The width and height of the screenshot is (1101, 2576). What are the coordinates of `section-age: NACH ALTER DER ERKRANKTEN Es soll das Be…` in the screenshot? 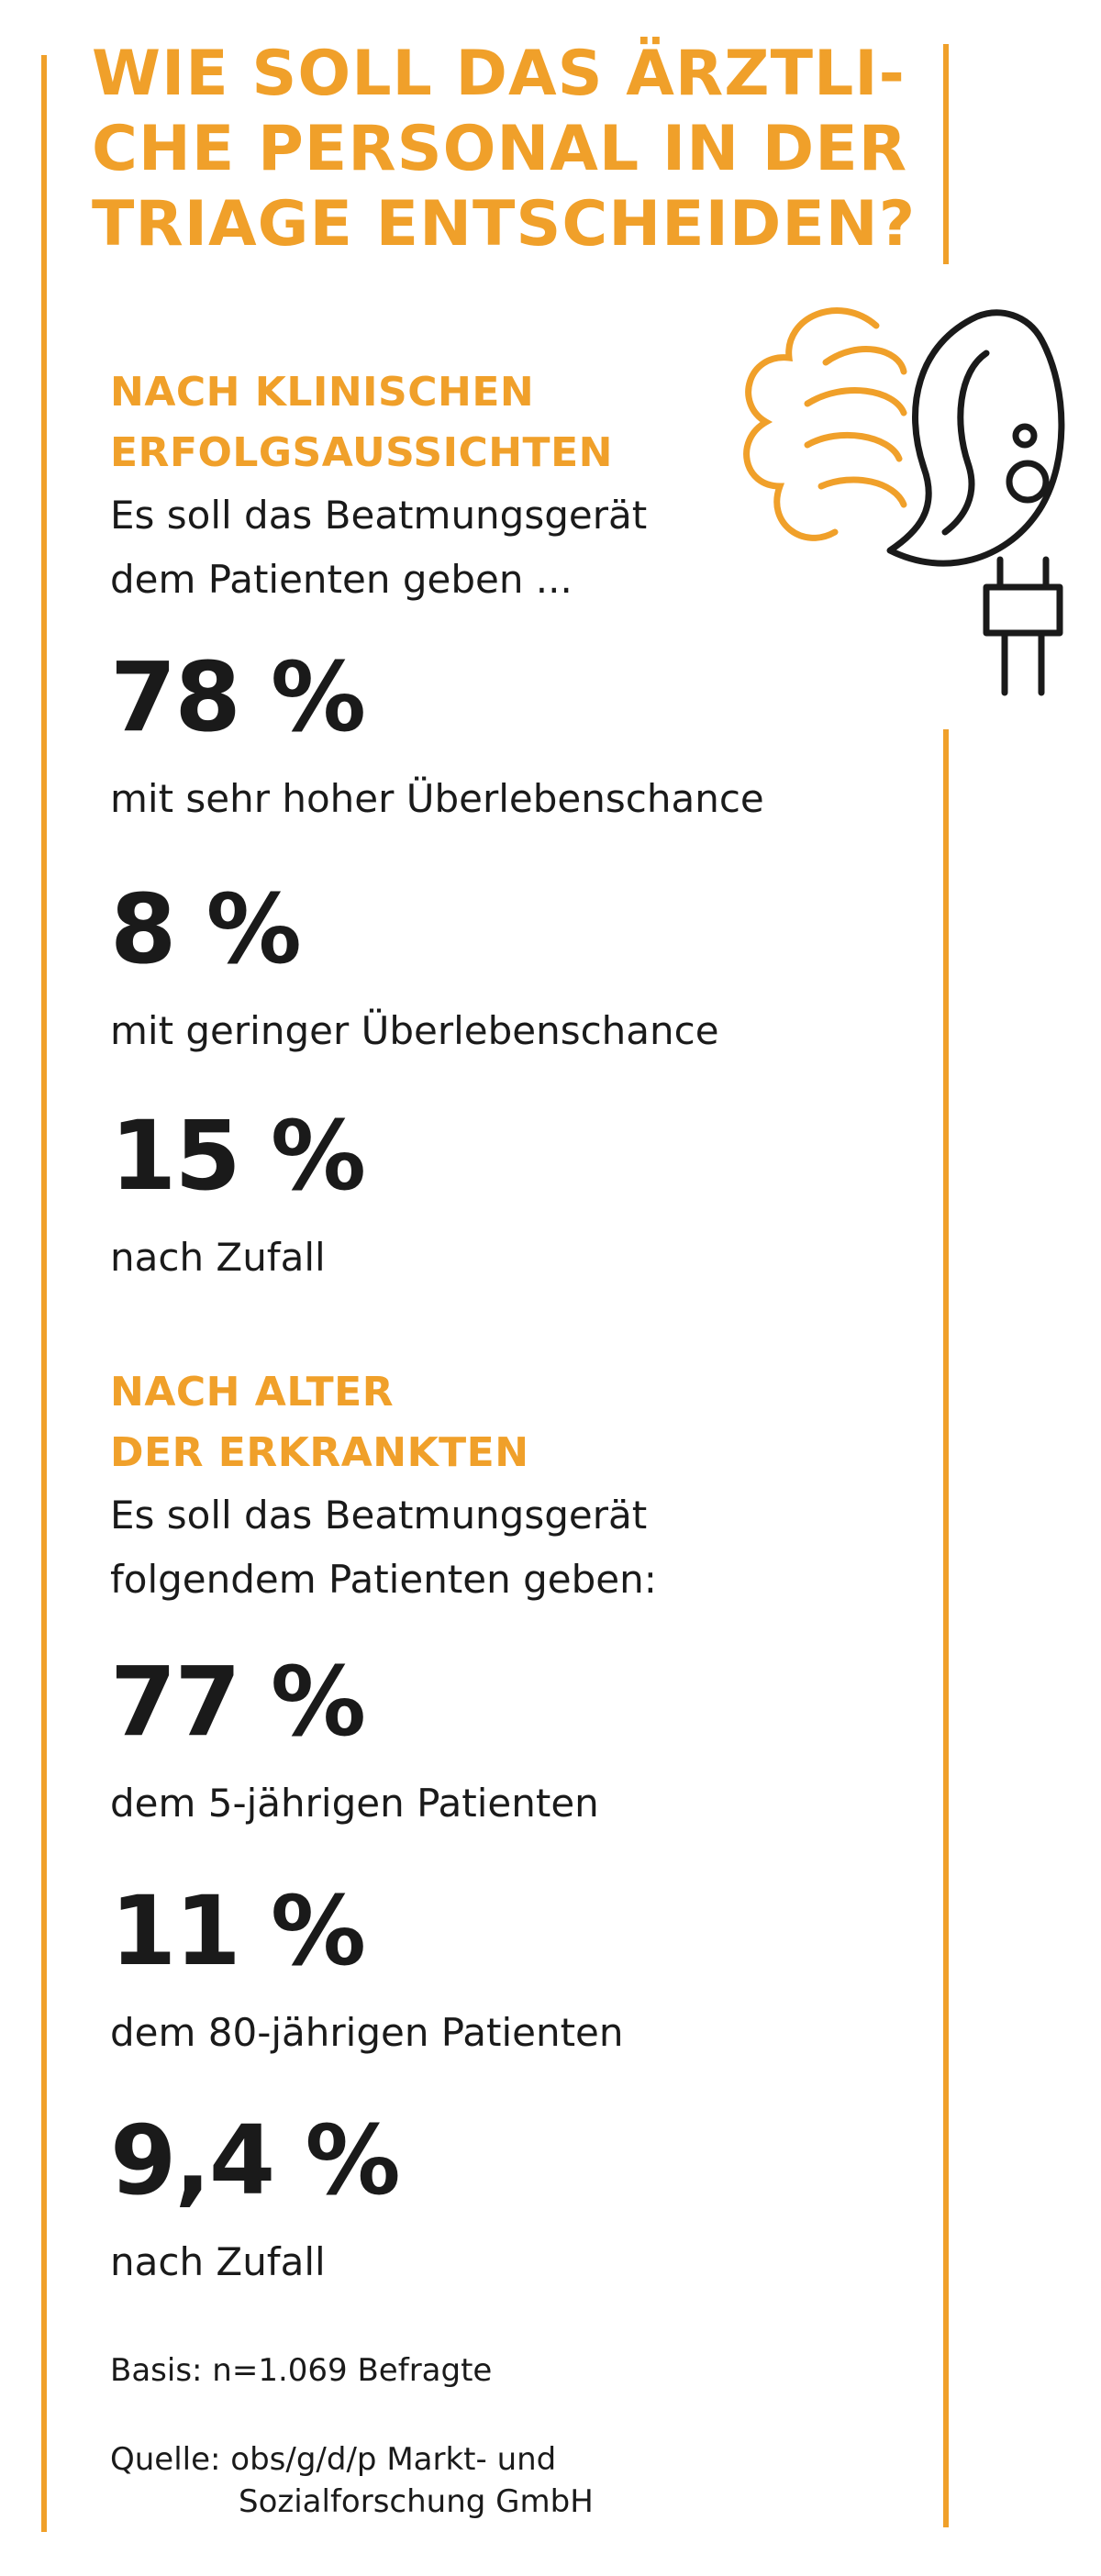 It's located at (504, 1487).